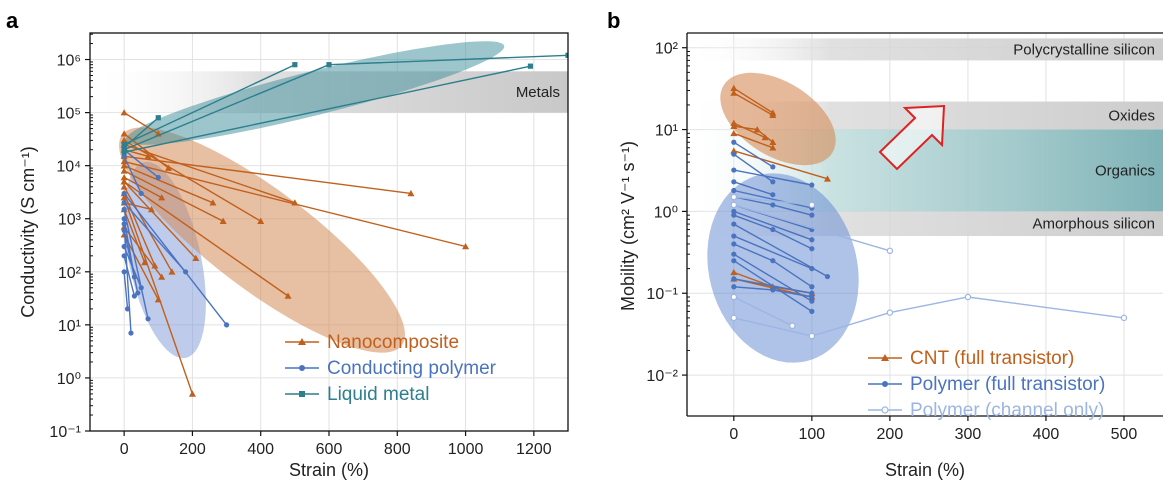 The height and width of the screenshot is (491, 1163). I want to click on x-tick-label: 800, so click(397, 449).